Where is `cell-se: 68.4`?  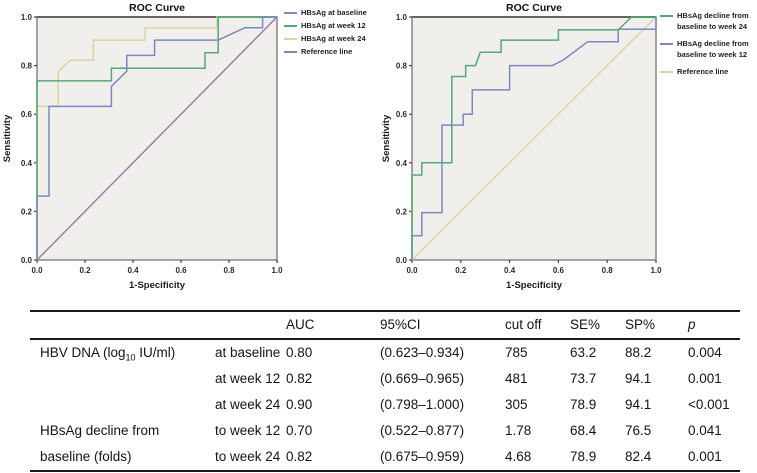
cell-se: 68.4 is located at coordinates (583, 430).